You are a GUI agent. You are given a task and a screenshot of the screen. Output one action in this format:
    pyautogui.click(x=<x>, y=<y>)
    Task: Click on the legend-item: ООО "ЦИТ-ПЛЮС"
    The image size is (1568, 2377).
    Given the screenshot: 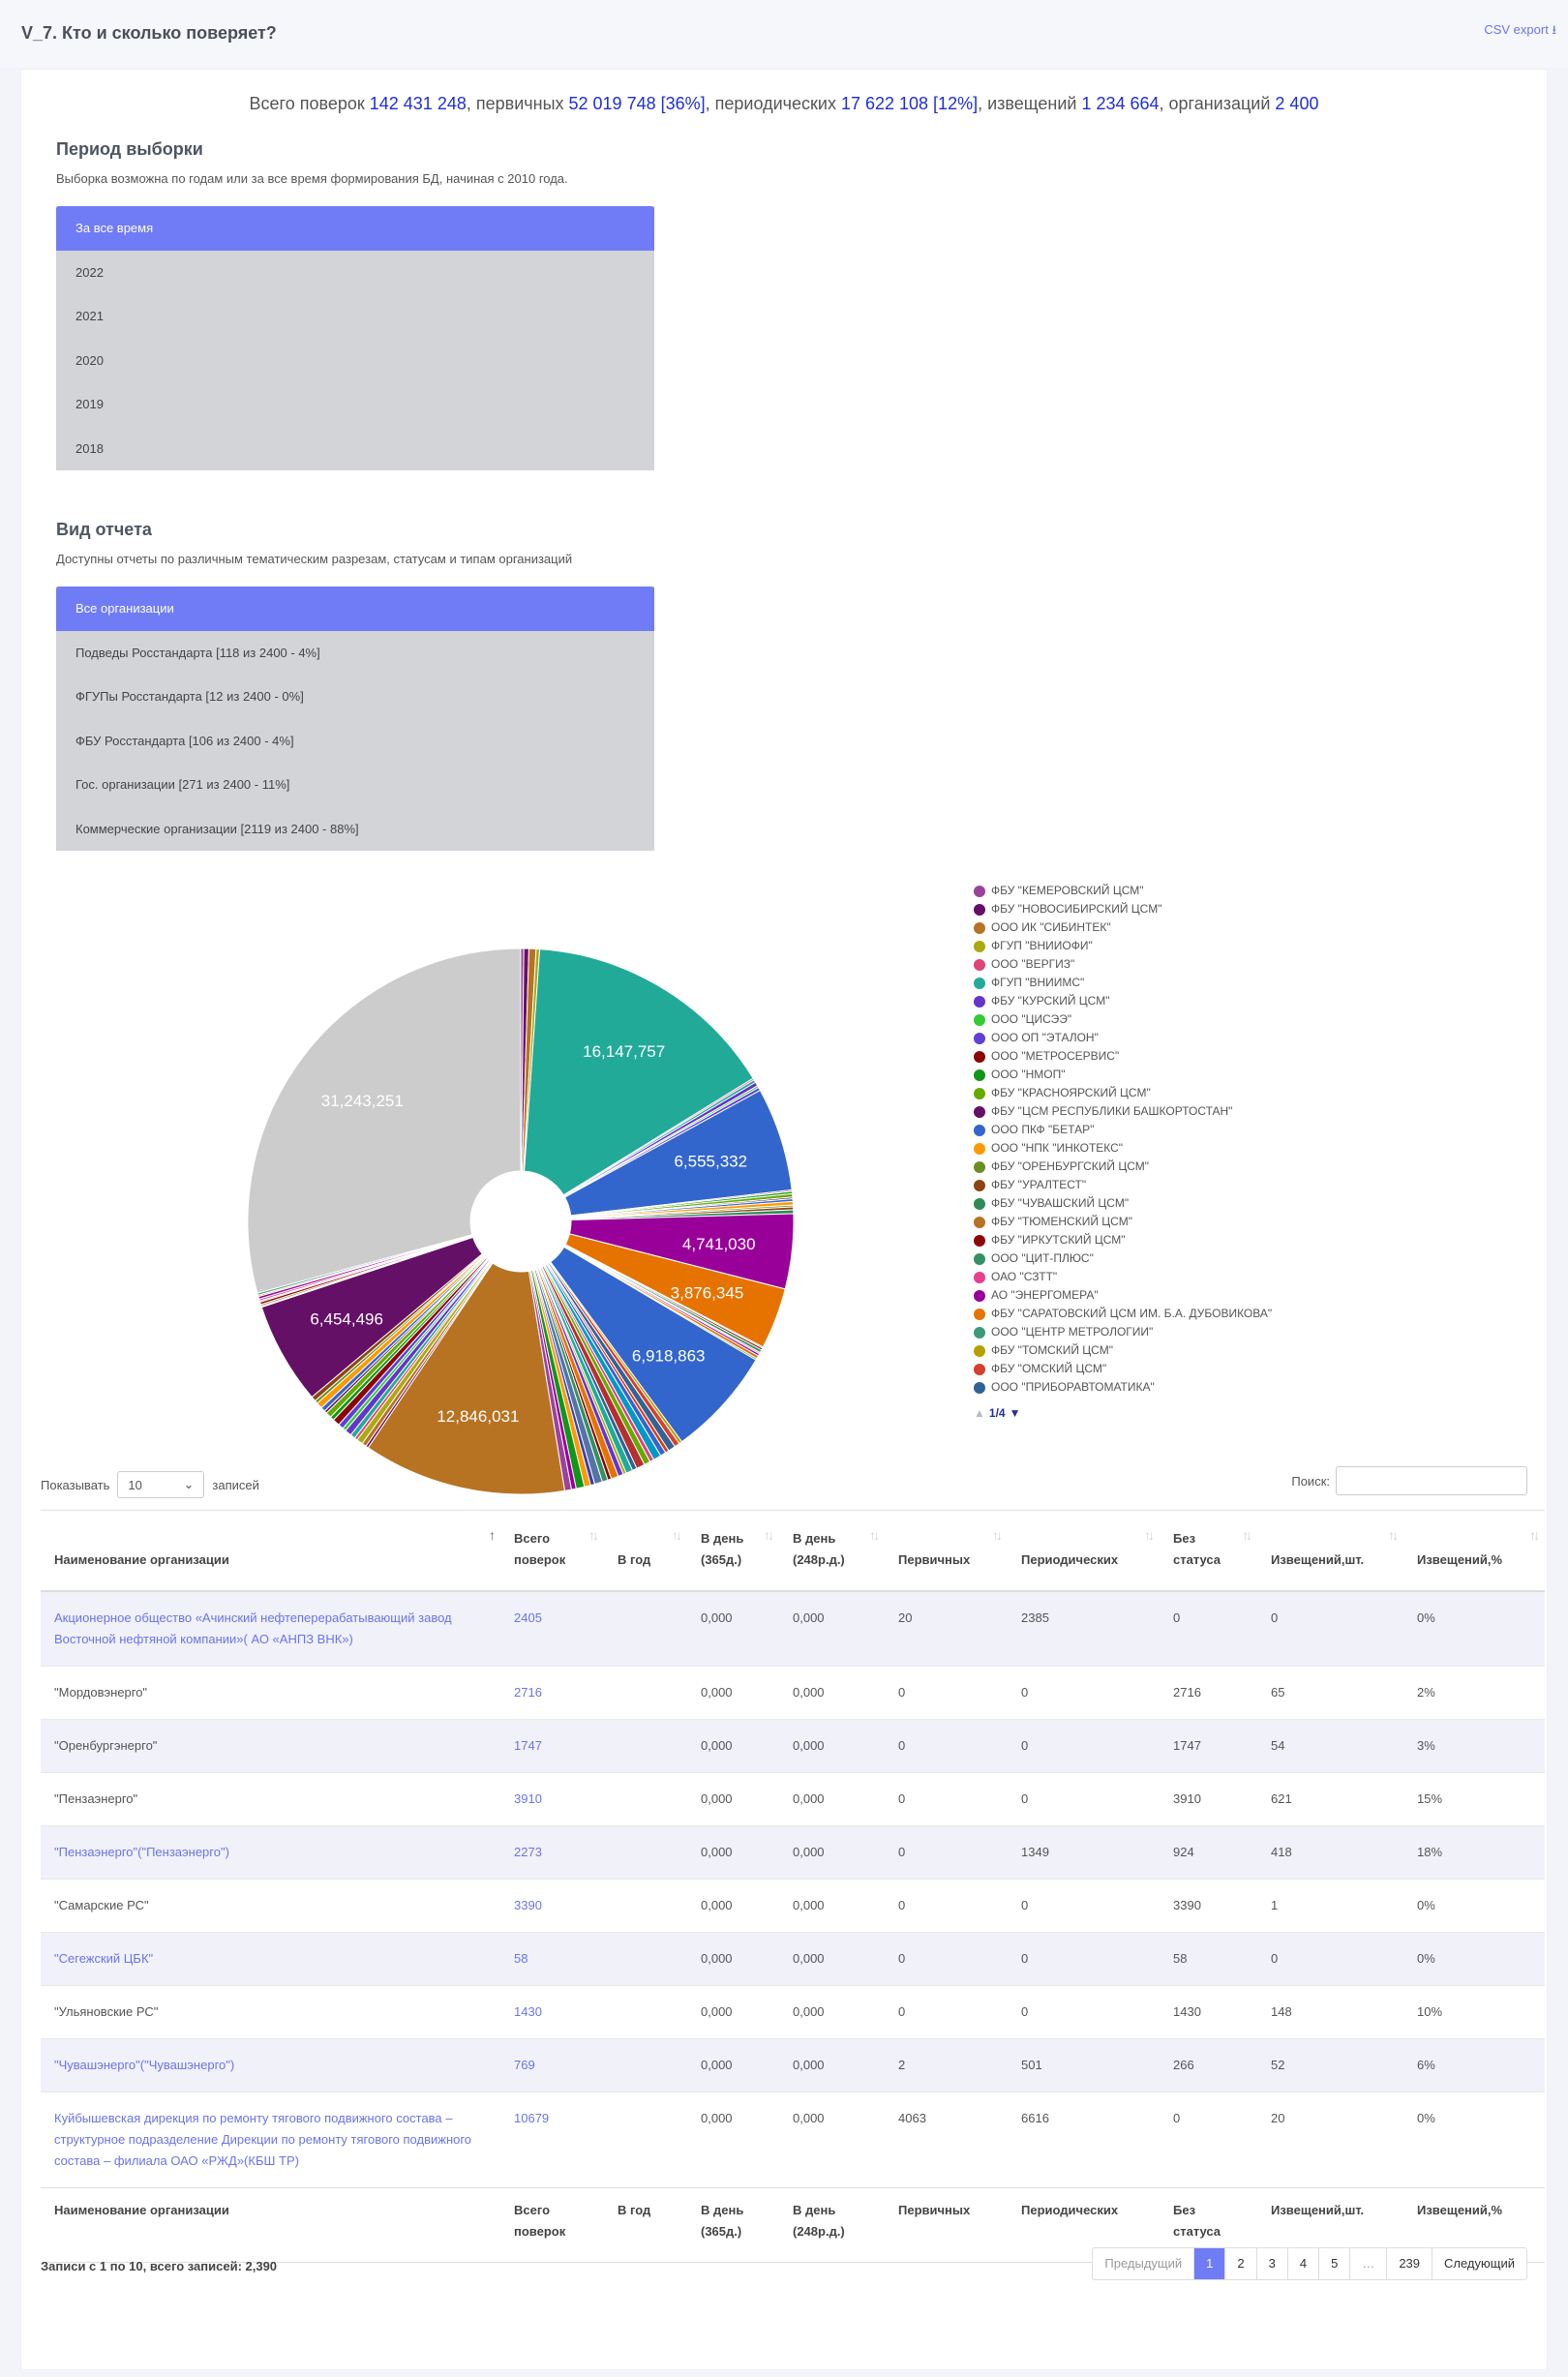 What is the action you would take?
    pyautogui.click(x=1245, y=1258)
    